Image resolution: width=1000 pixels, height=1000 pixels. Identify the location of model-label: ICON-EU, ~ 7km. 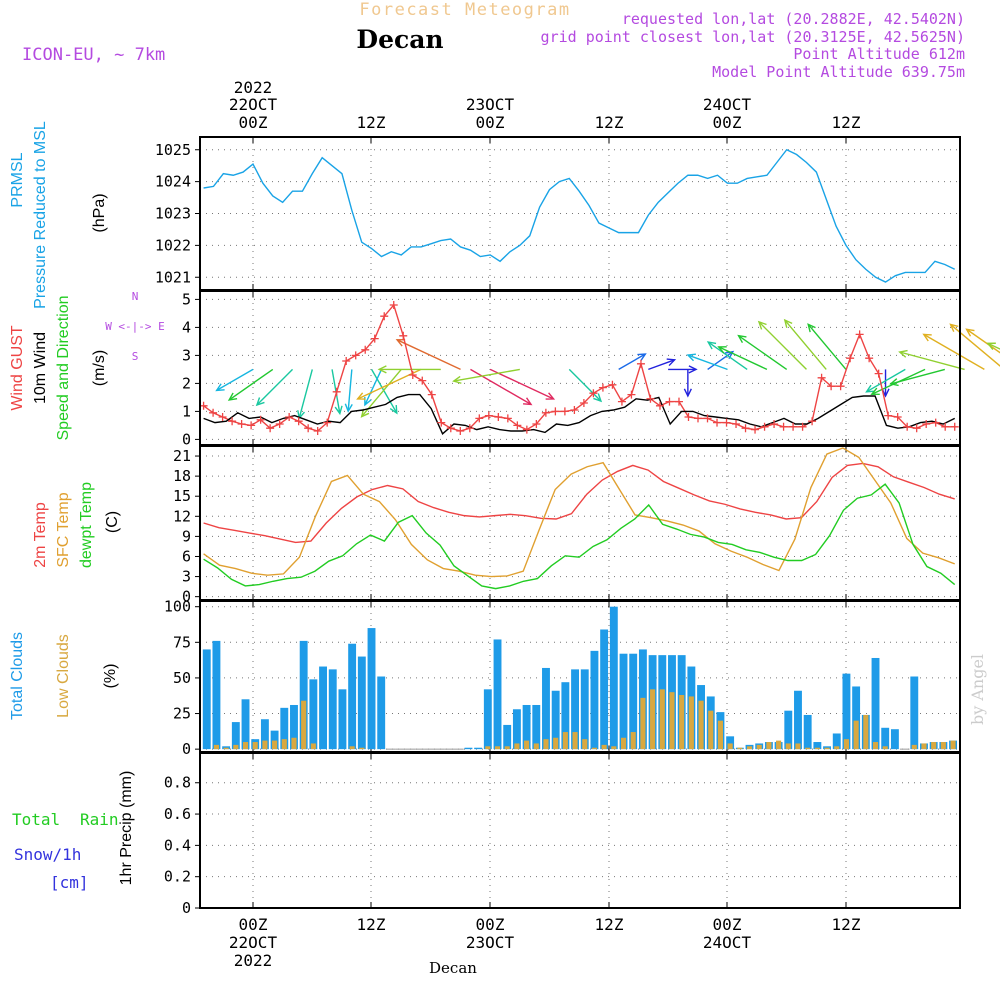
(93, 55).